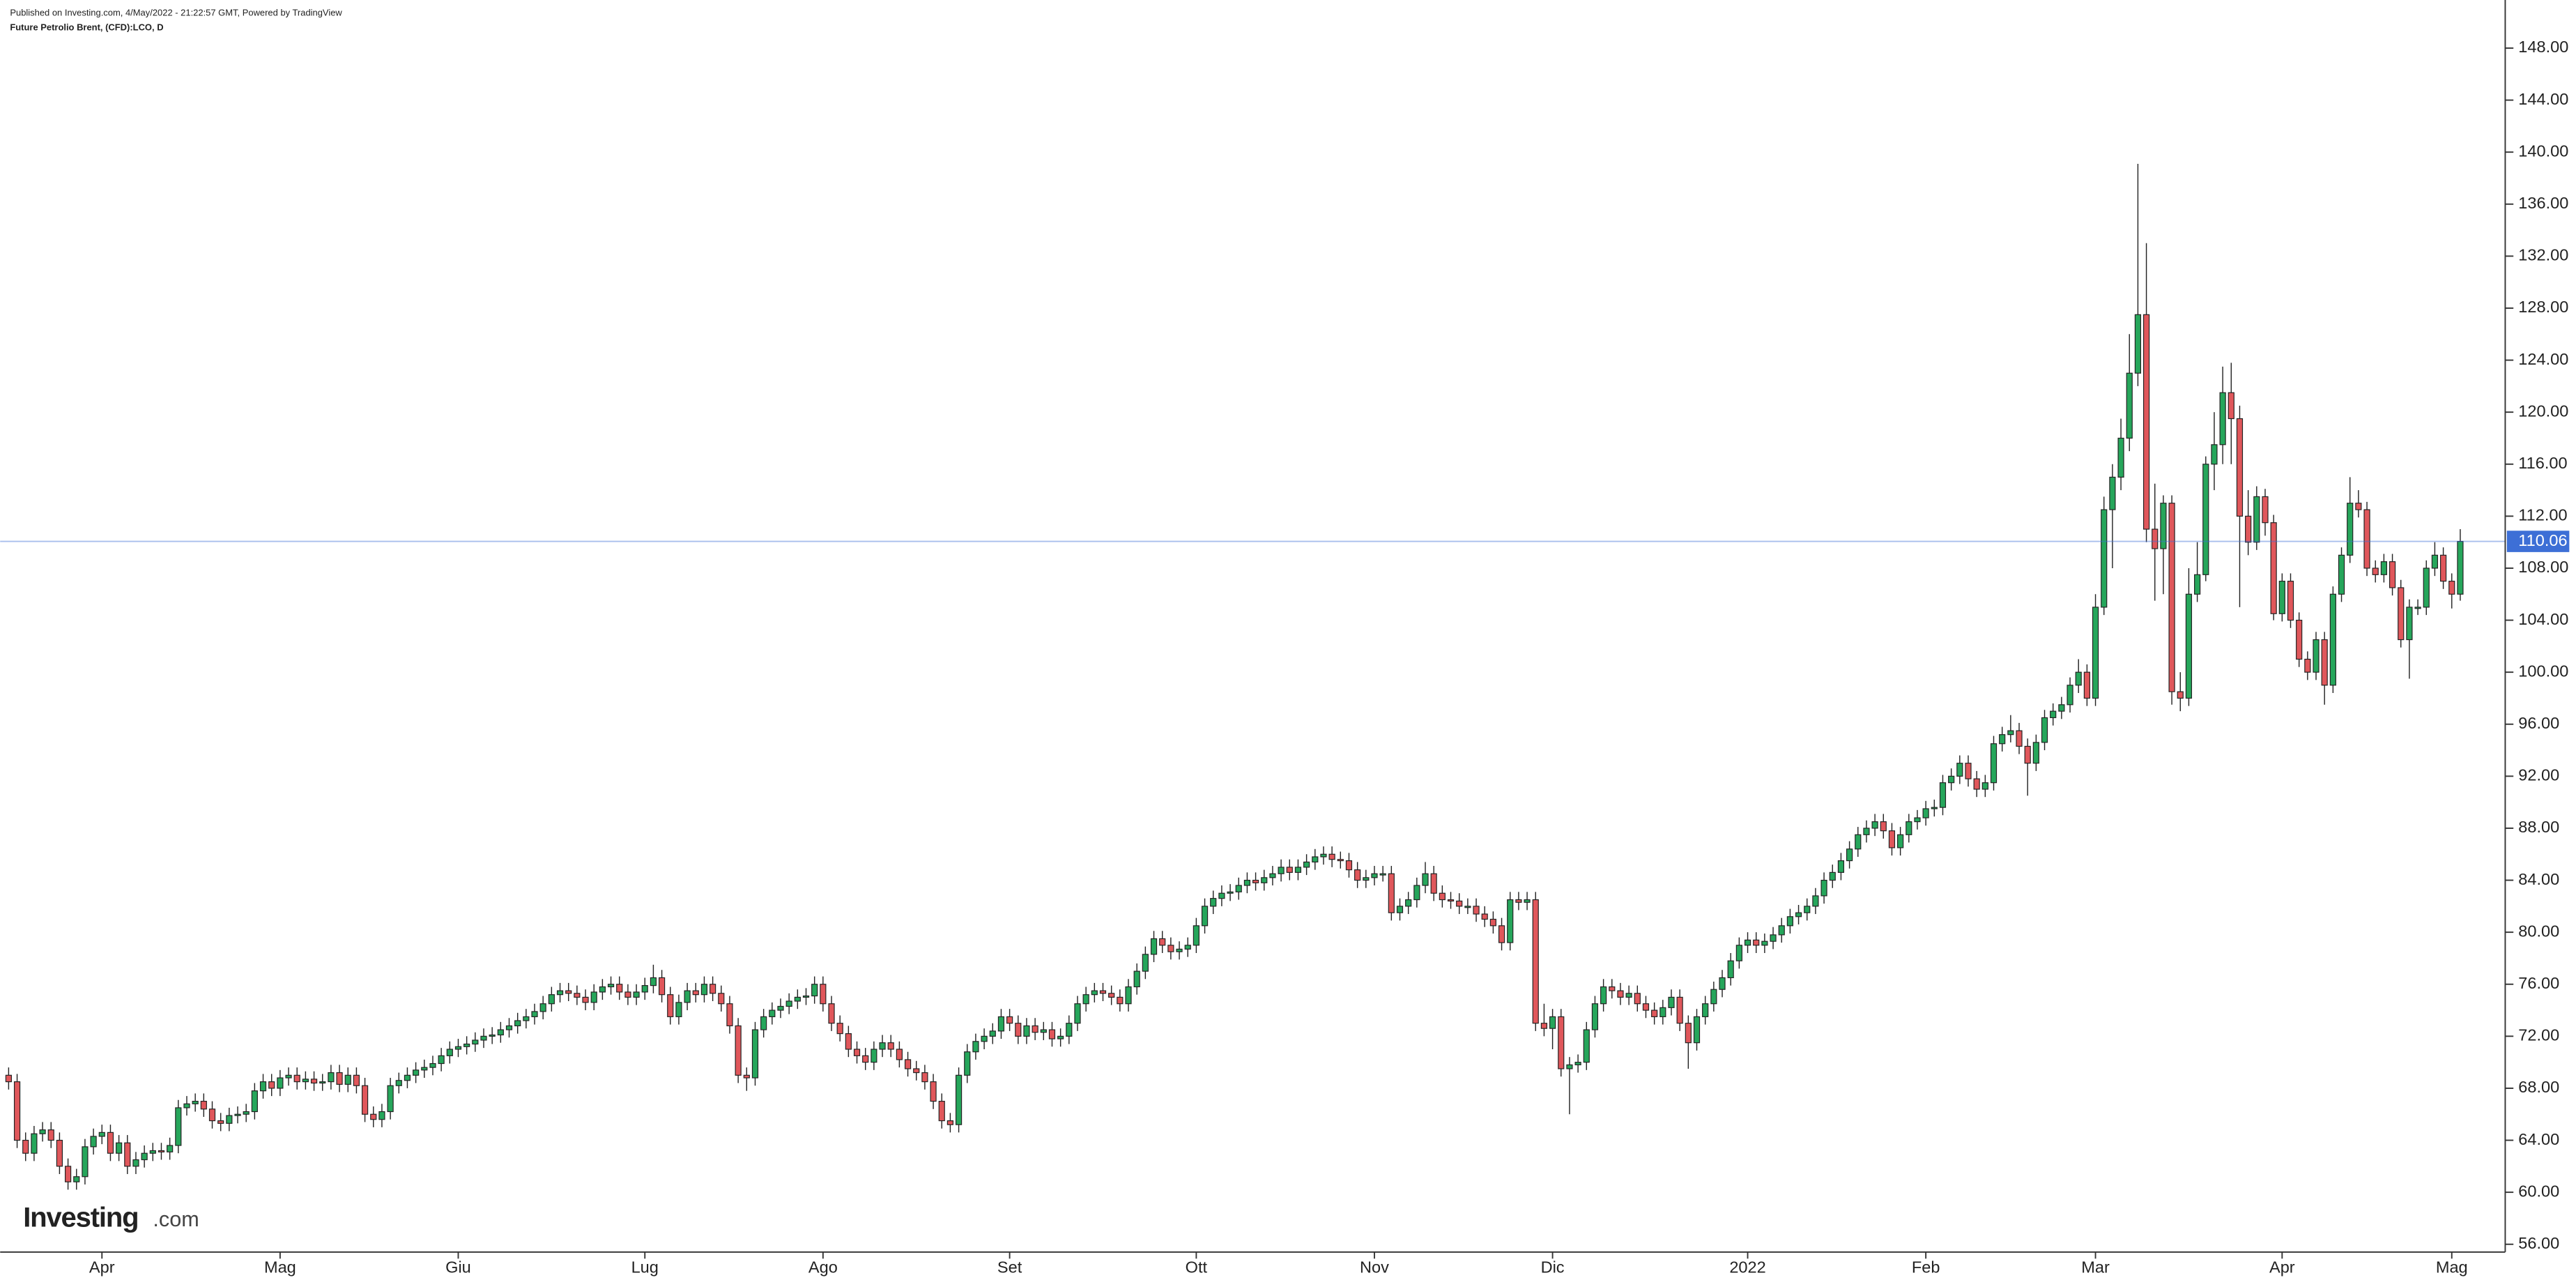  What do you see at coordinates (645, 1267) in the screenshot?
I see `x-tick-label: Lug` at bounding box center [645, 1267].